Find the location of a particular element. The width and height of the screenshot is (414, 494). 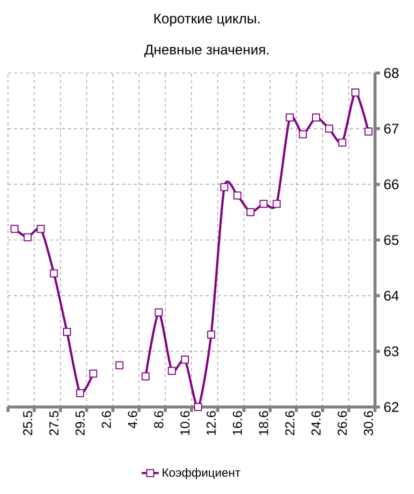

x-tick-label: 27.5 is located at coordinates (53, 423).